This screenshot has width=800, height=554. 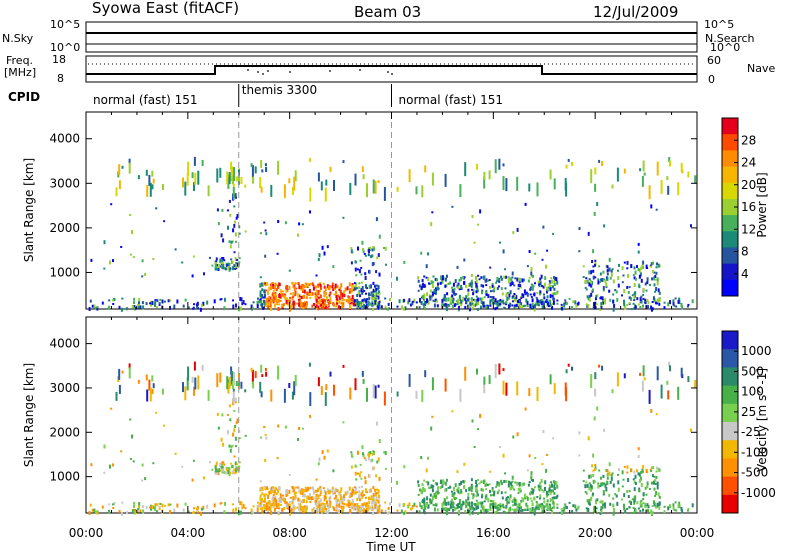 What do you see at coordinates (19, 60) in the screenshot?
I see `freq-label: Freq.` at bounding box center [19, 60].